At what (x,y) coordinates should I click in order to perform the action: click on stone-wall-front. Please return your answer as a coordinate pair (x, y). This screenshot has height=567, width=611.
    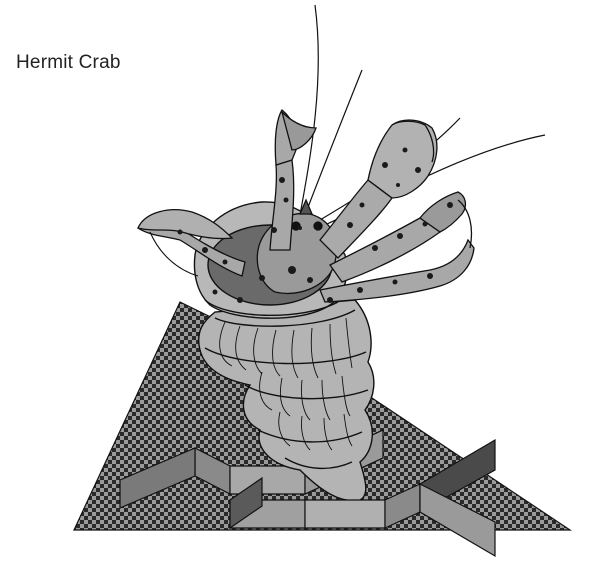
    Looking at the image, I should click on (362, 498).